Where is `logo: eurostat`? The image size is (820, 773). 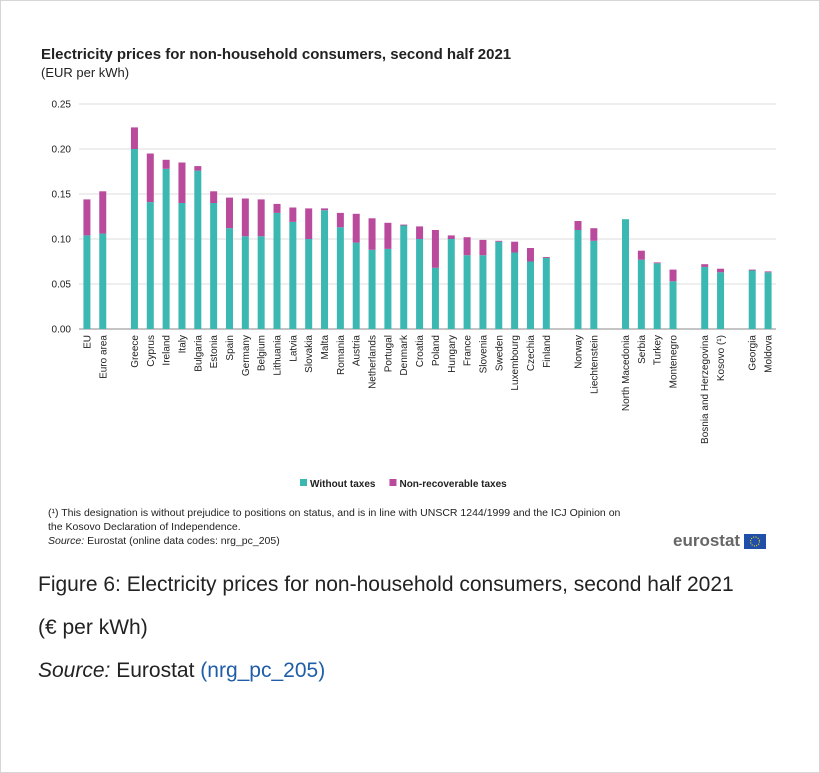
logo: eurostat is located at coordinates (720, 541).